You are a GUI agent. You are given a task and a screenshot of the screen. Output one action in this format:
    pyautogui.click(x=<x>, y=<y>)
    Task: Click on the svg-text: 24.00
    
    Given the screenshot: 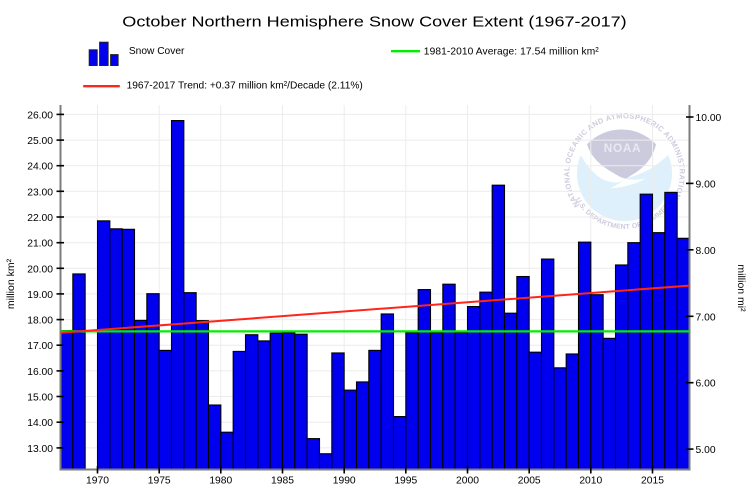 What is the action you would take?
    pyautogui.click(x=40, y=167)
    